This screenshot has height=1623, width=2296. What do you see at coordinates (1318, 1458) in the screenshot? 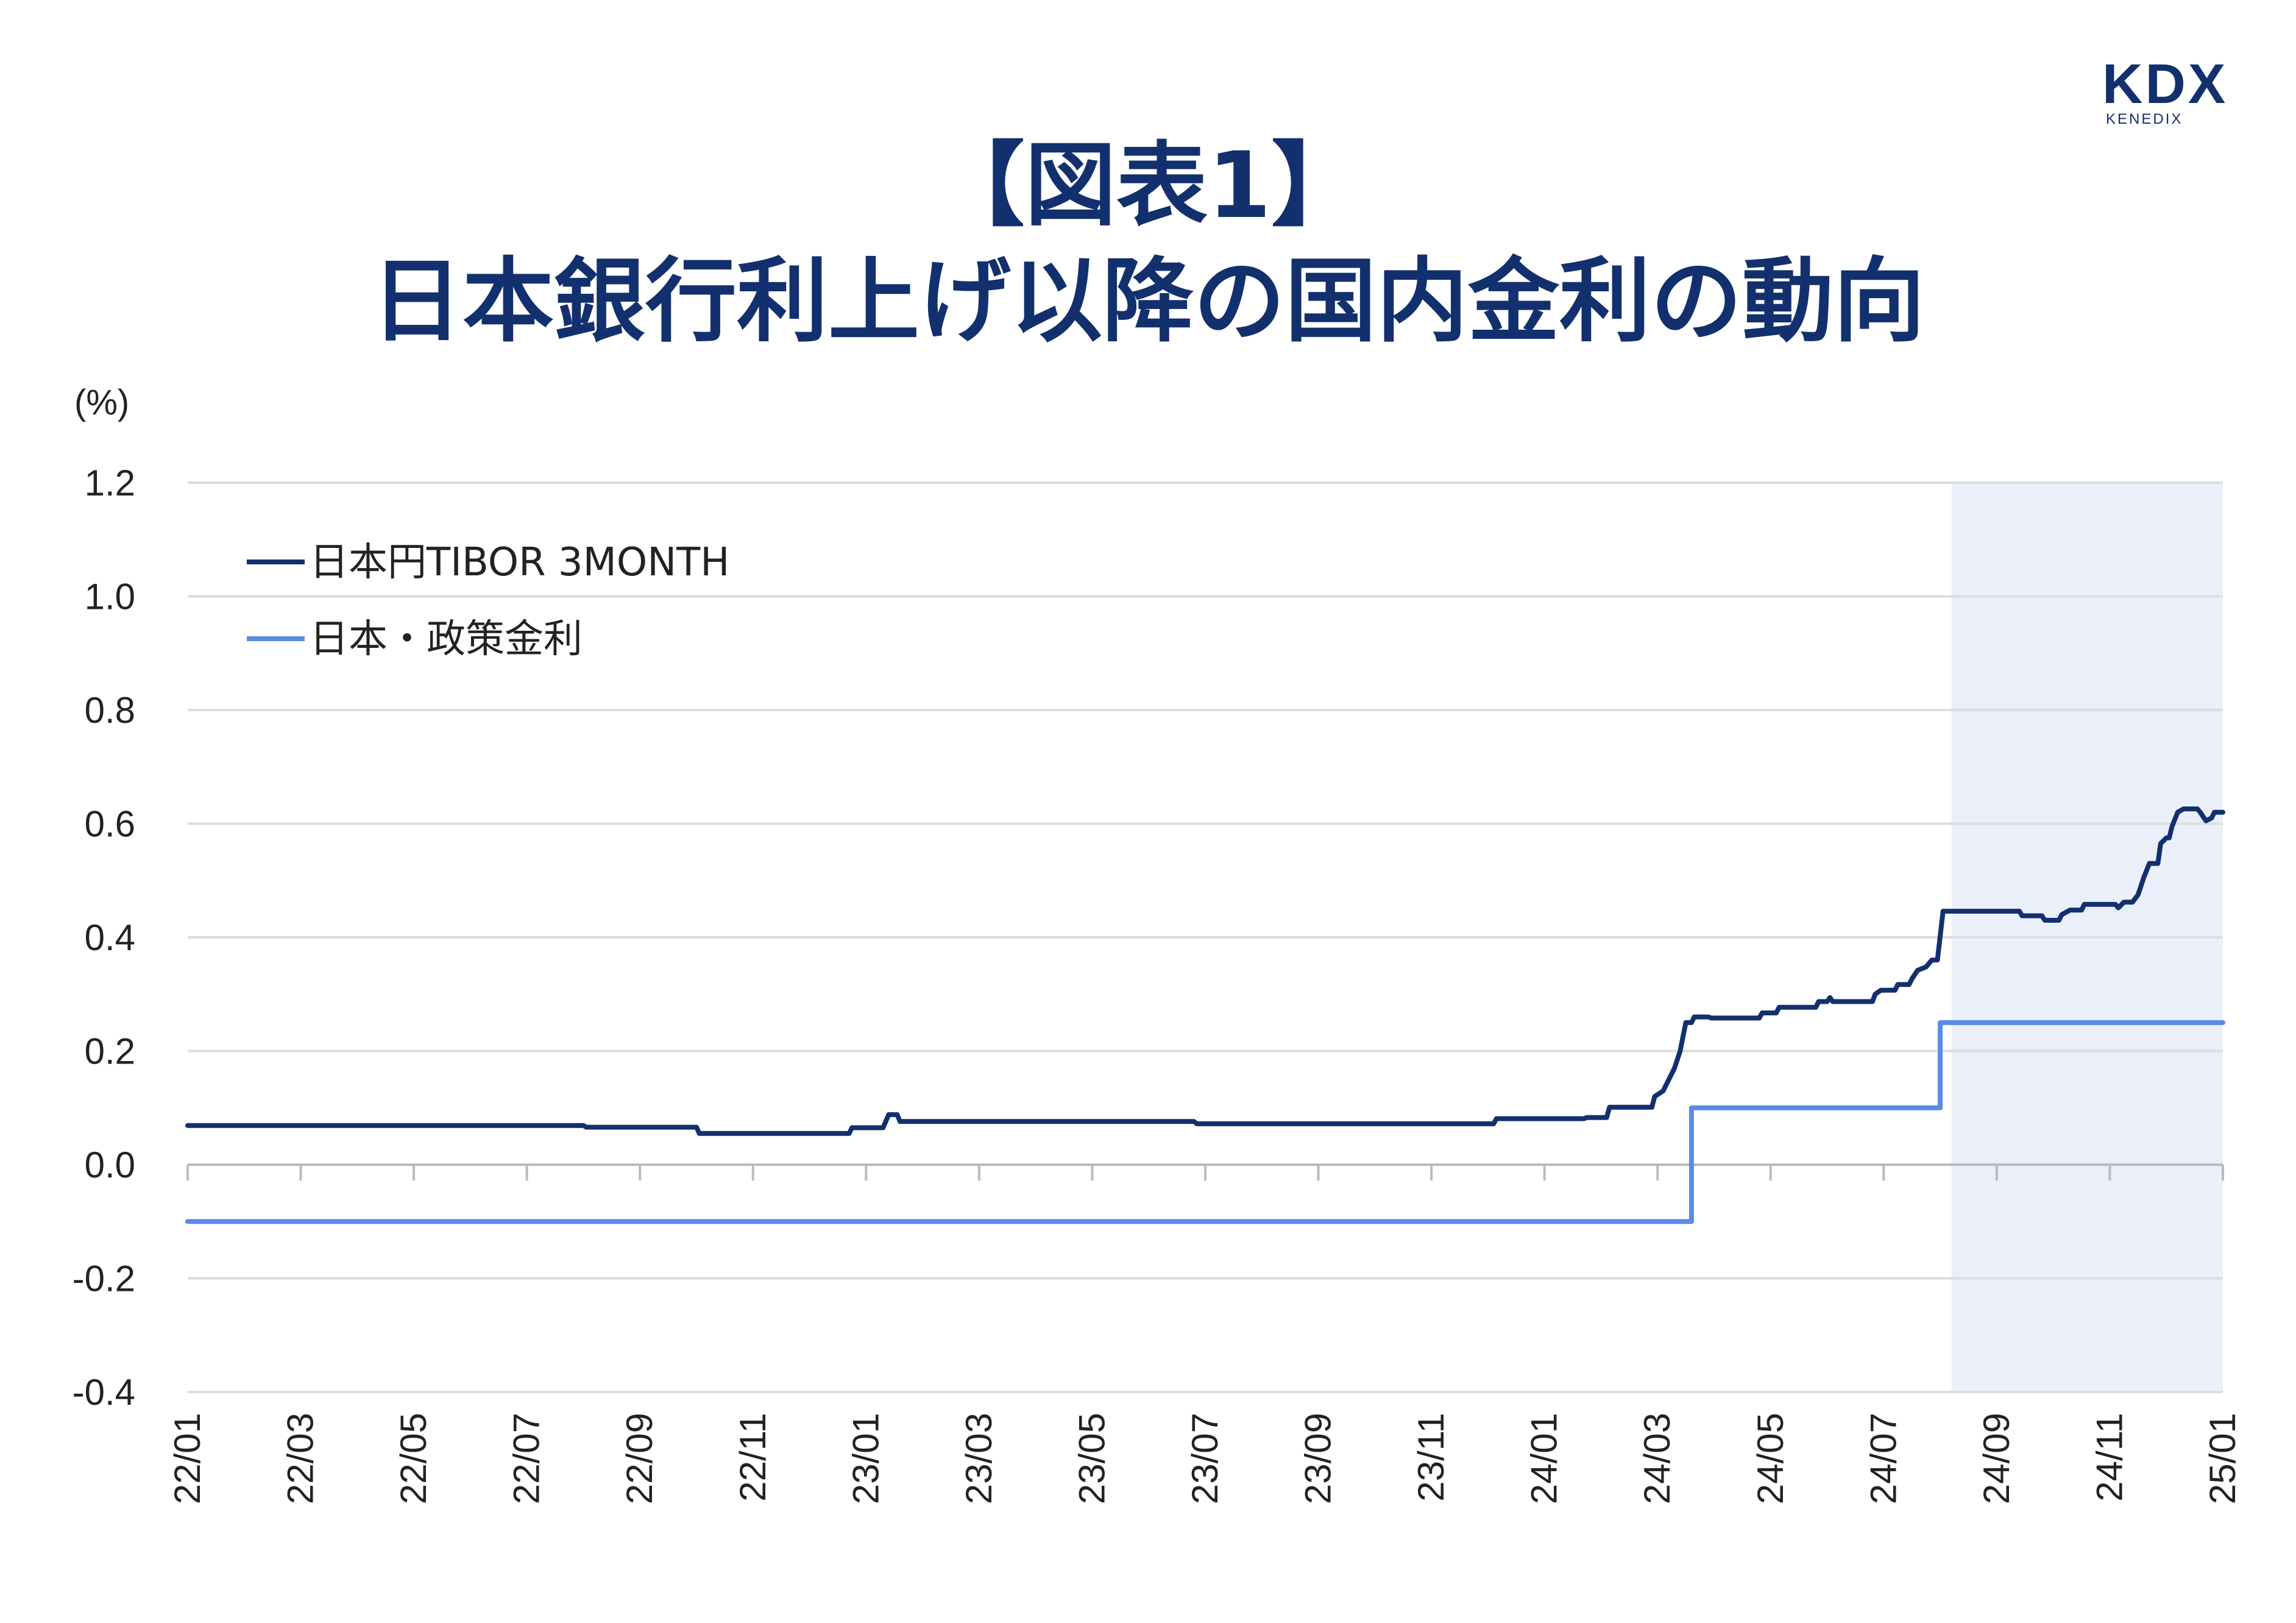
I see `x-tick-label: 23/09` at bounding box center [1318, 1458].